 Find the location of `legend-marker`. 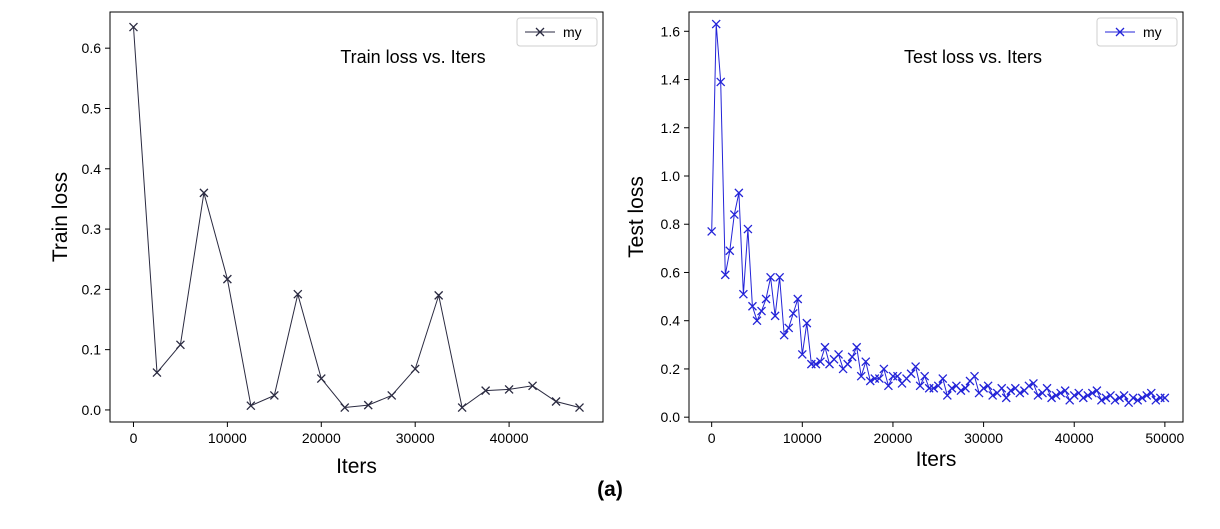

legend-marker is located at coordinates (540, 32).